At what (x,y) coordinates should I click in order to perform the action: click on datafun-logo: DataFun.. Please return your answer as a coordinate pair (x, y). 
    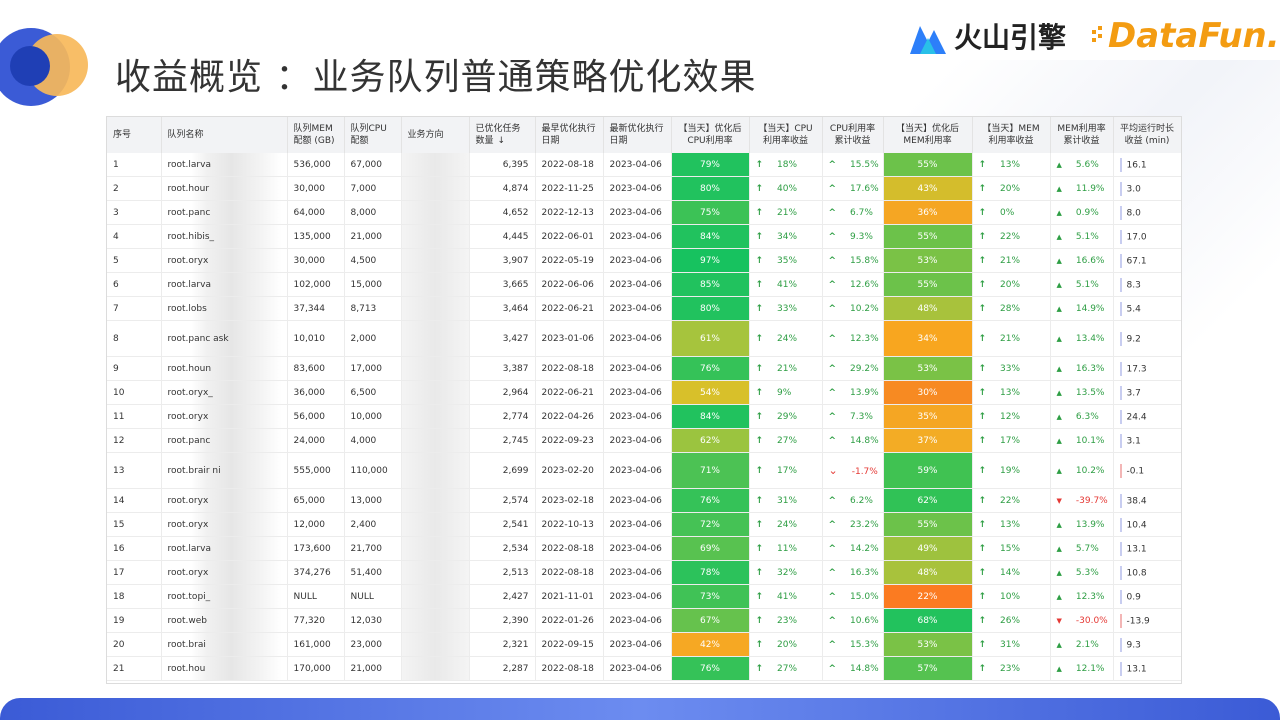
    Looking at the image, I should click on (1186, 36).